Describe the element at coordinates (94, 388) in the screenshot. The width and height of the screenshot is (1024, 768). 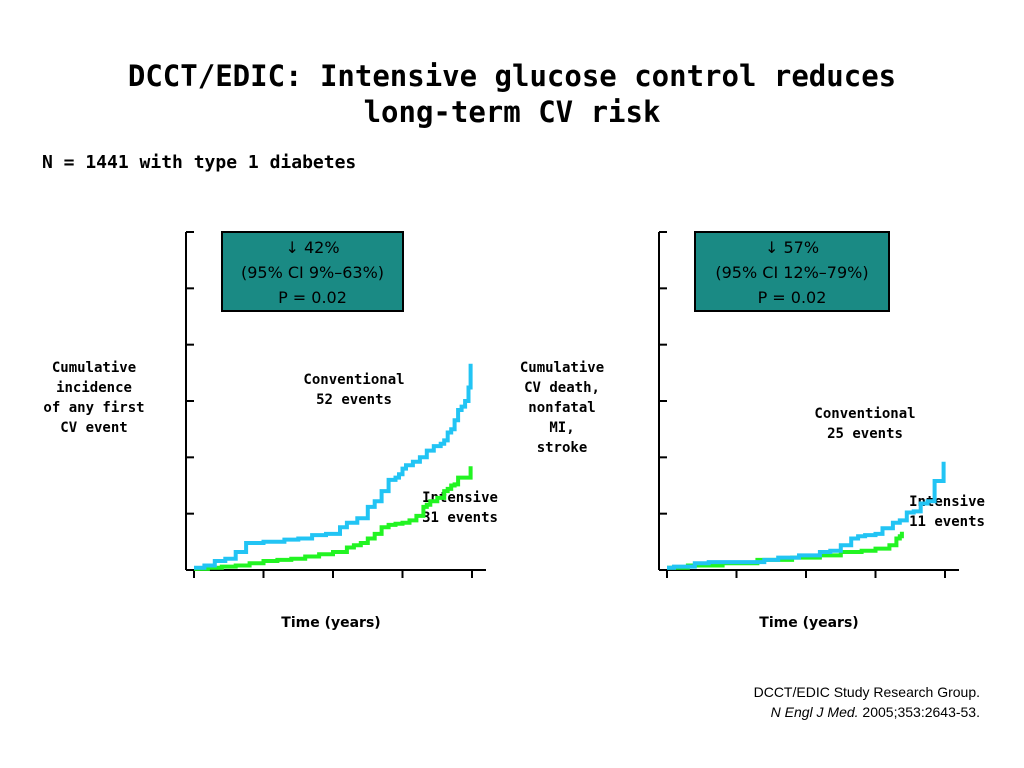
I see `left-ylabel-line: incidence` at that location.